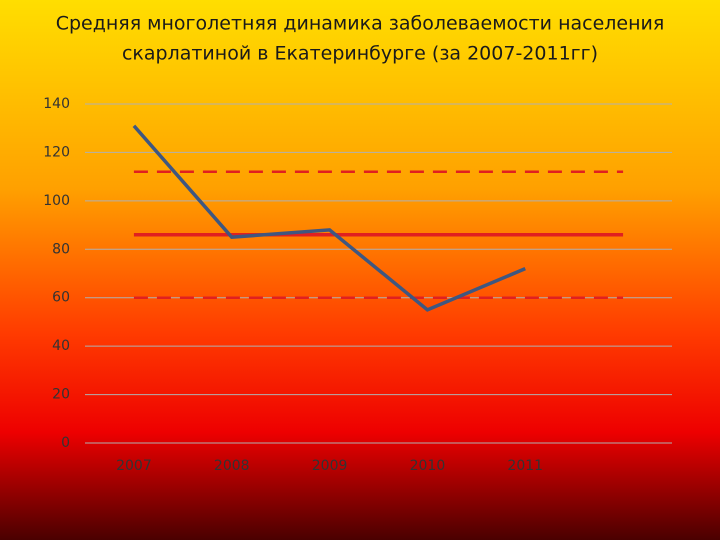  What do you see at coordinates (330, 466) in the screenshot?
I see `x-tick-label: 2009` at bounding box center [330, 466].